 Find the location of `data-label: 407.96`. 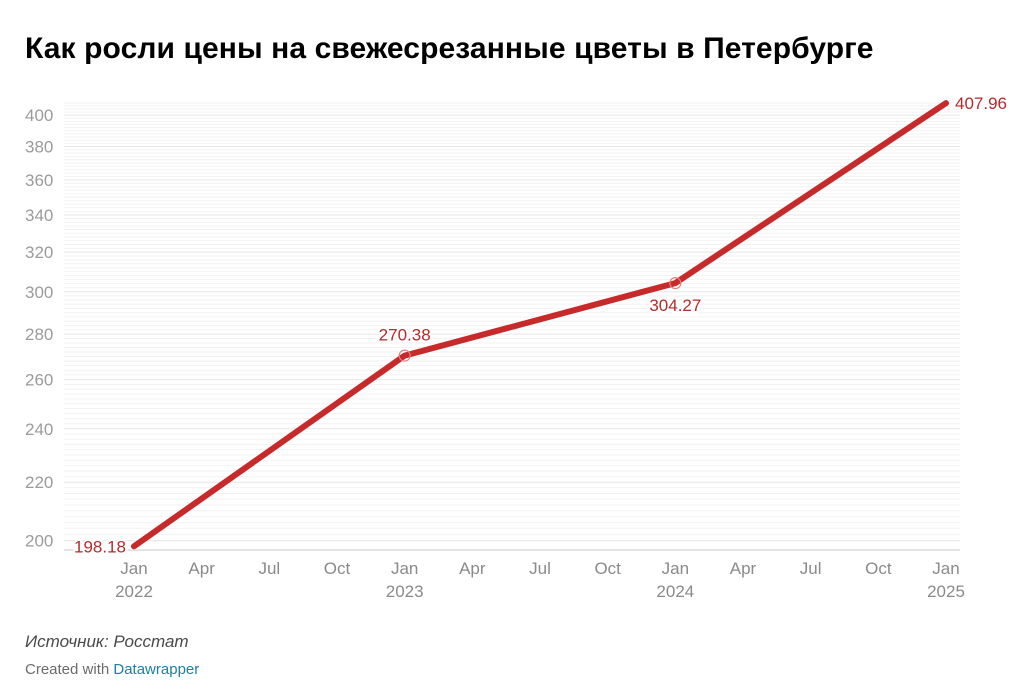

data-label: 407.96 is located at coordinates (981, 103).